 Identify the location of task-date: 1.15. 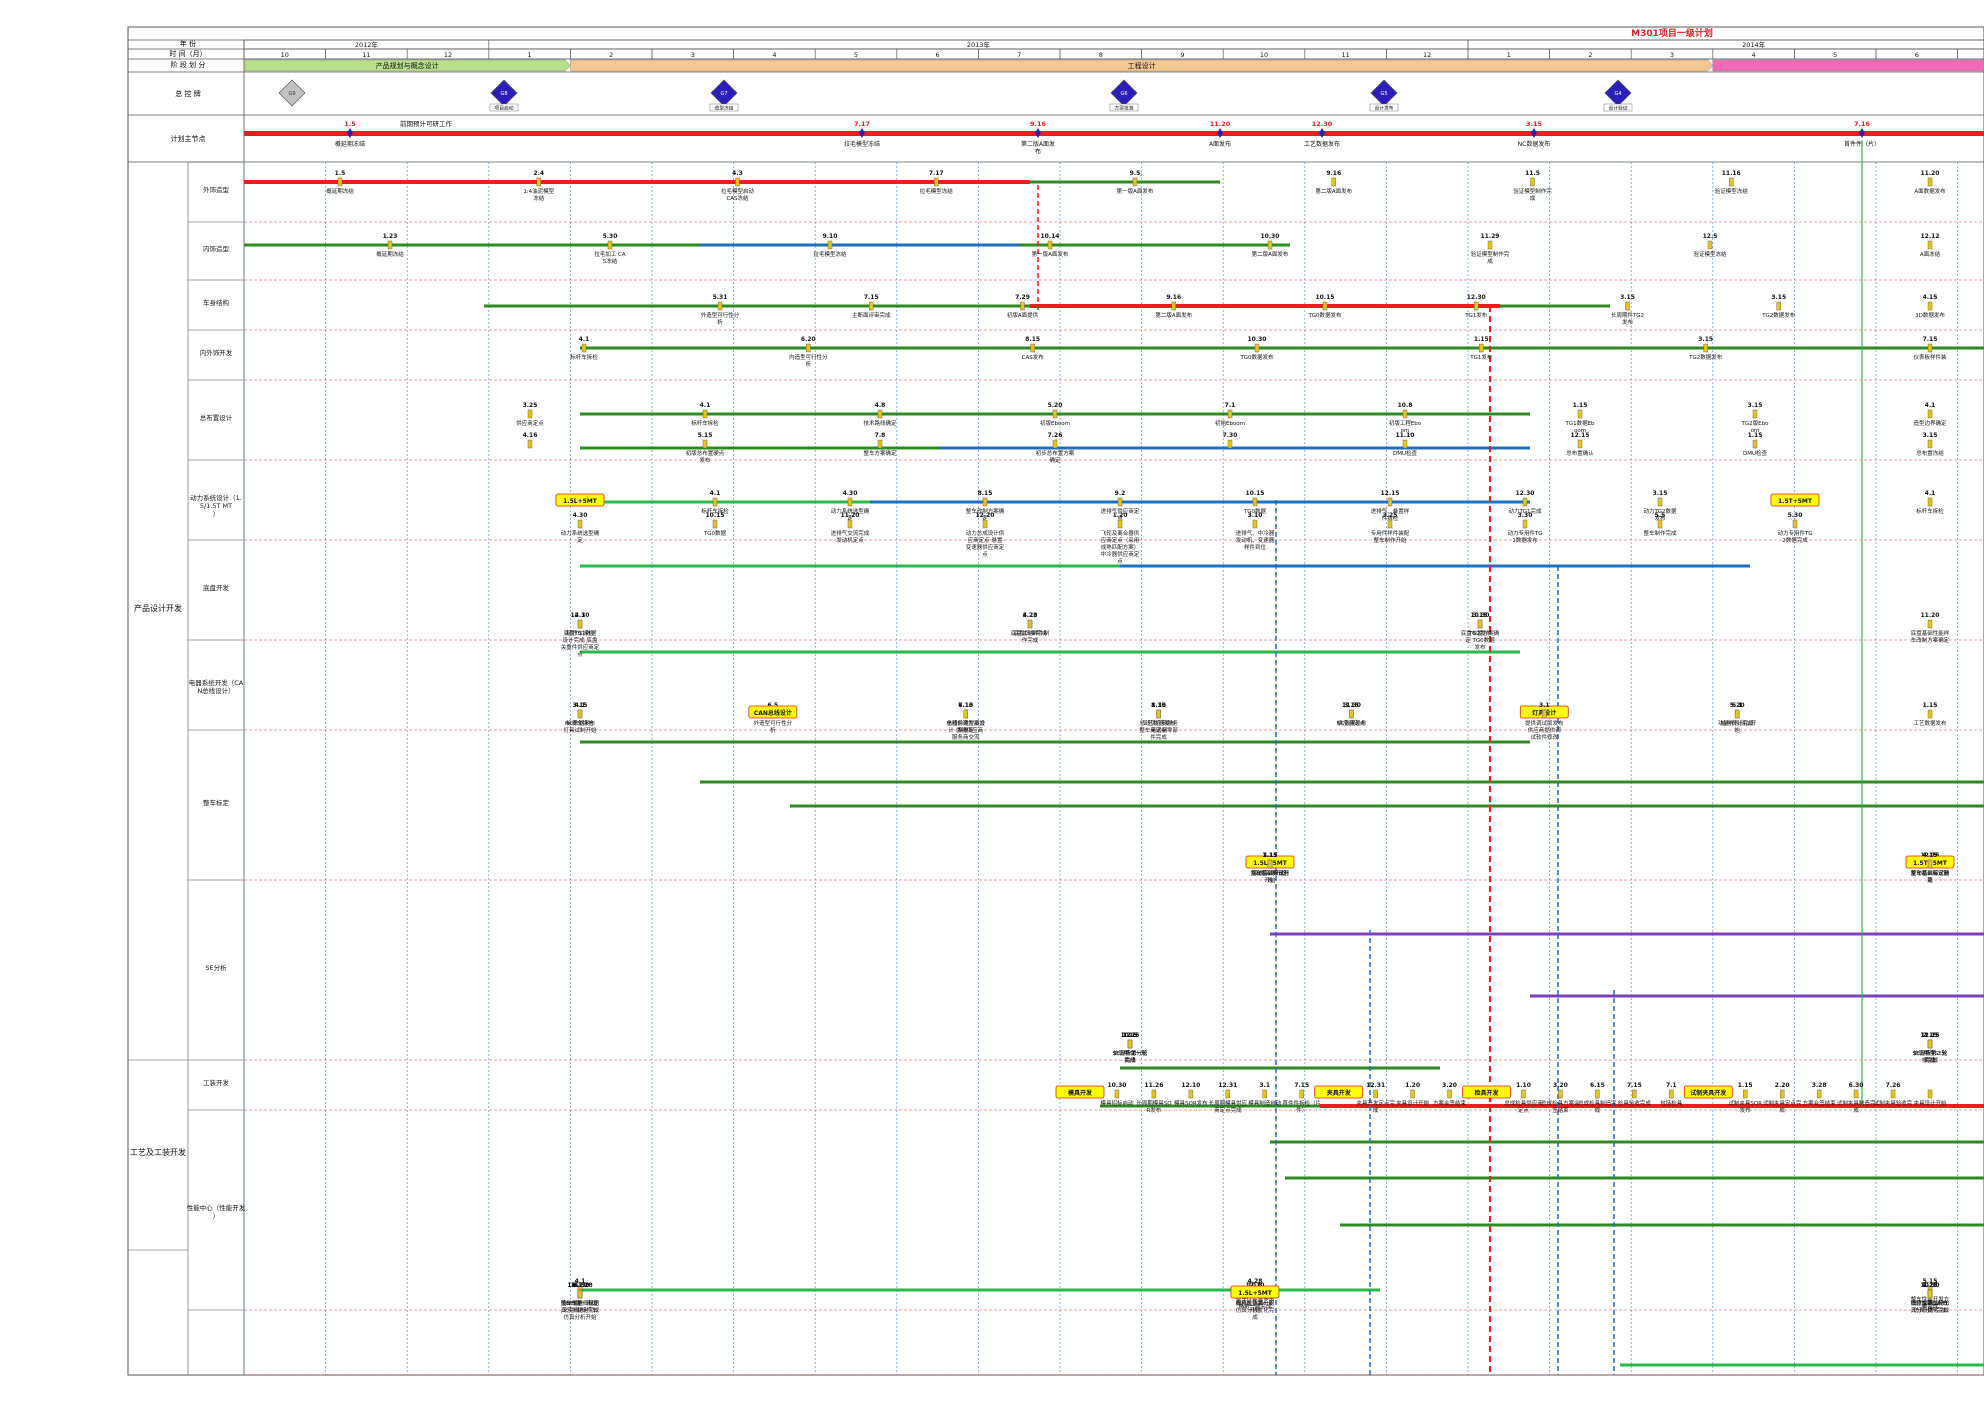
(1580, 405).